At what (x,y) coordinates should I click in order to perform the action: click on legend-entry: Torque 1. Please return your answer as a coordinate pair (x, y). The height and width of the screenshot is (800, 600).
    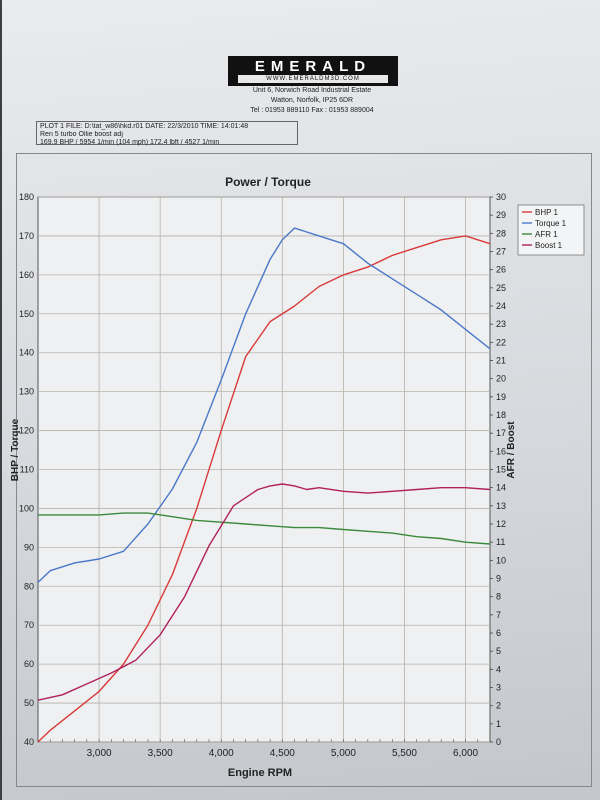
    Looking at the image, I should click on (551, 223).